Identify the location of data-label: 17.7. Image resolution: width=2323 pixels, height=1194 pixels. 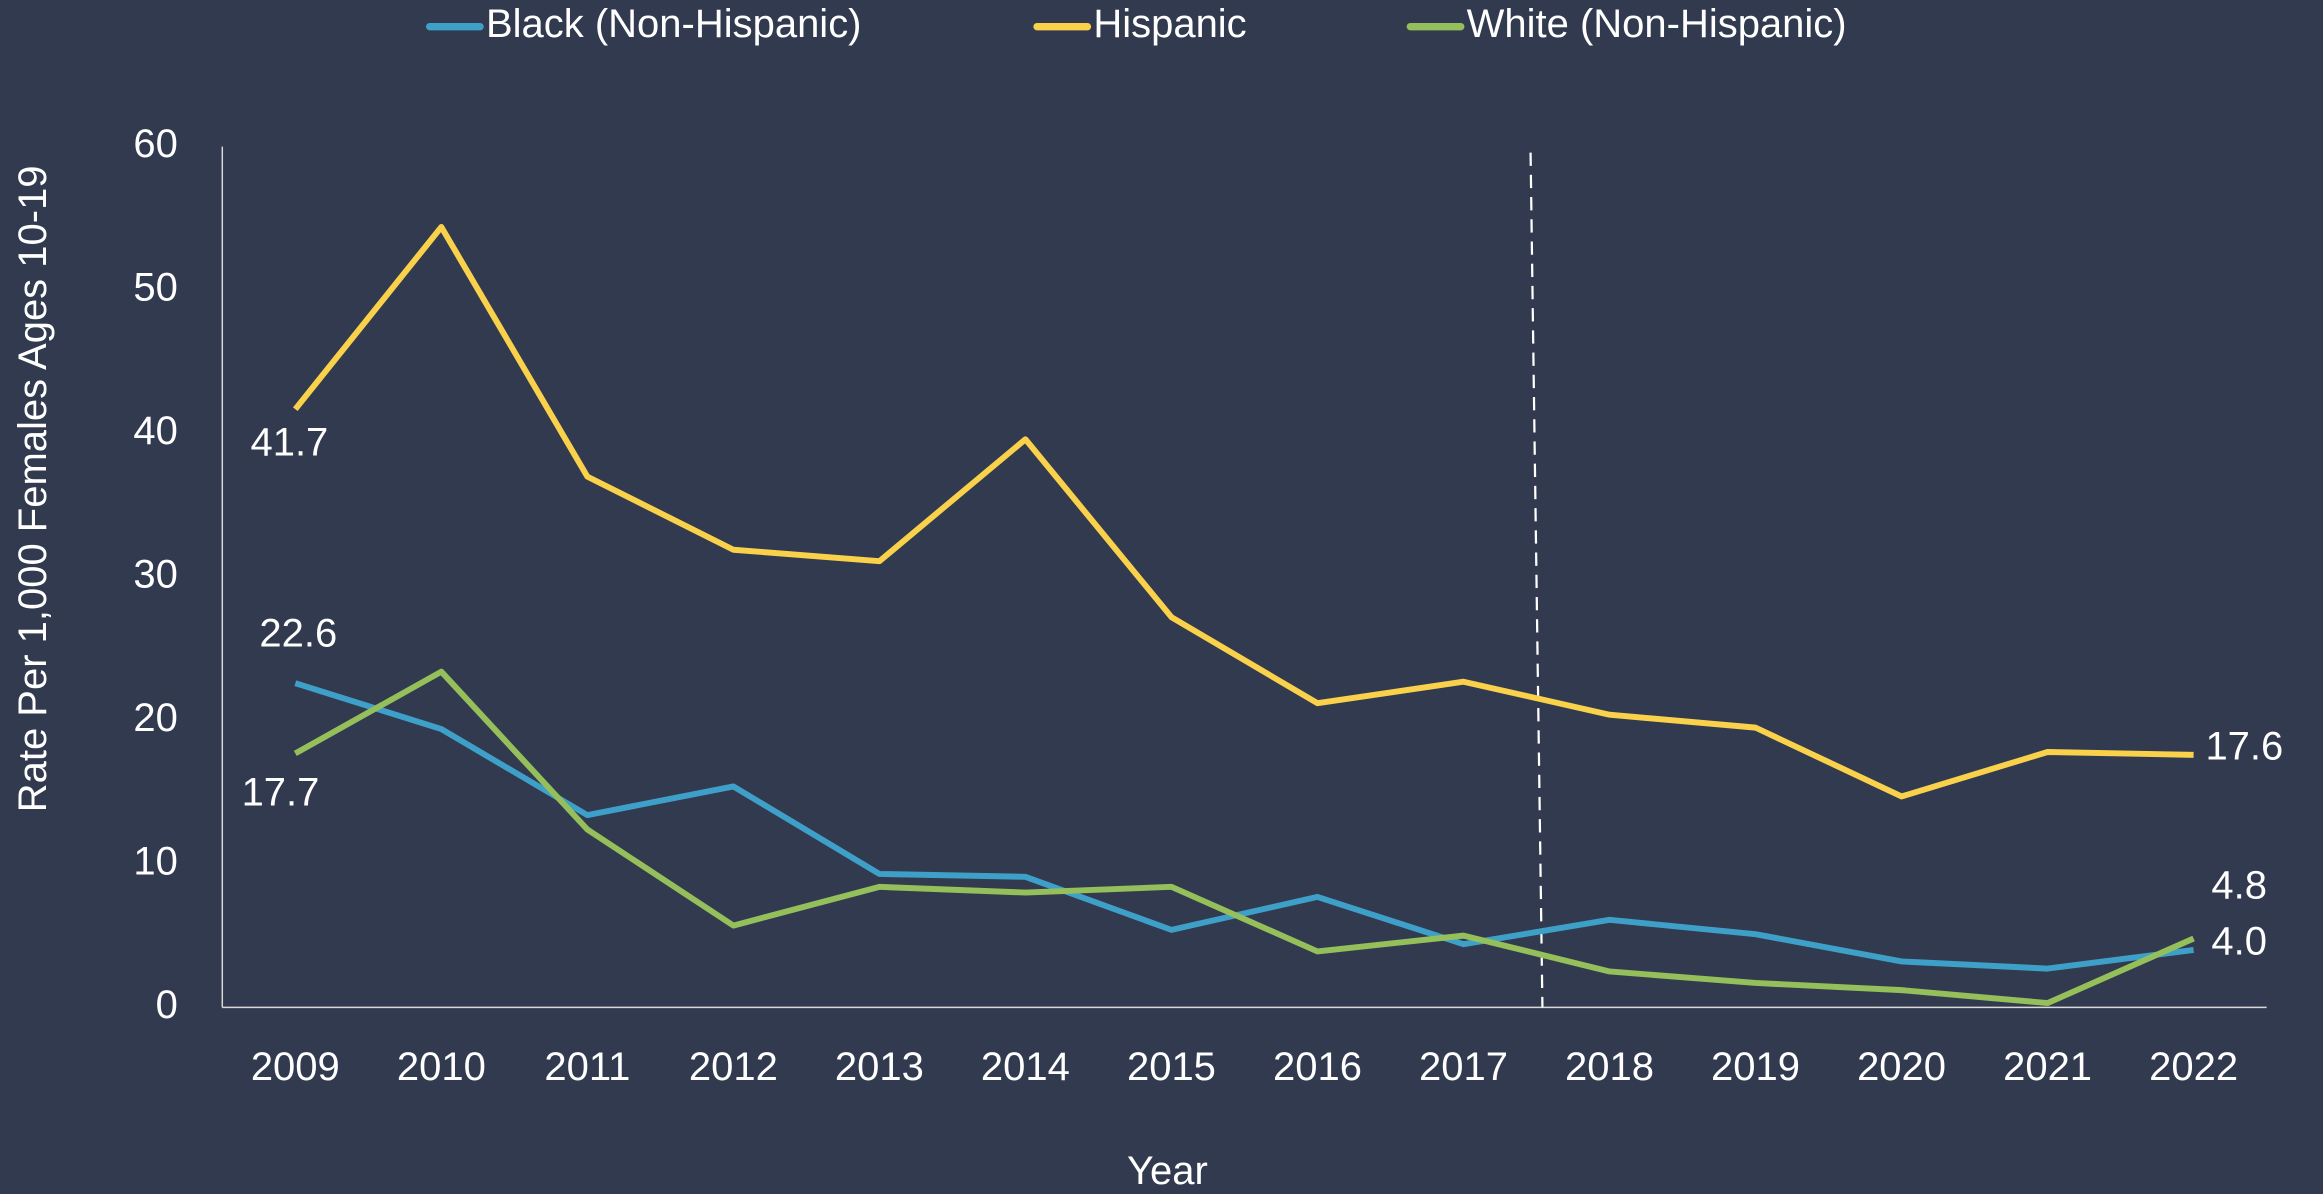
(281, 792).